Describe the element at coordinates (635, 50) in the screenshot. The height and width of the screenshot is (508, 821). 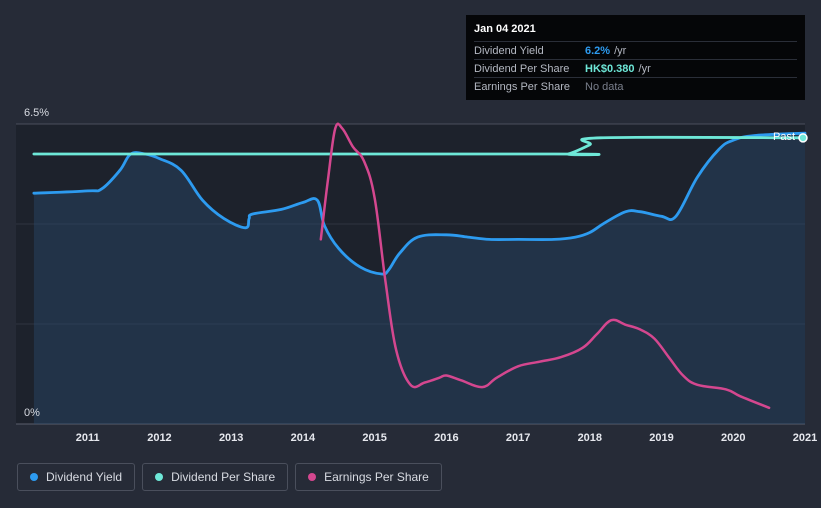
I see `tooltip-row-dividend-yield: Dividend Yield 6.2% /yr` at that location.